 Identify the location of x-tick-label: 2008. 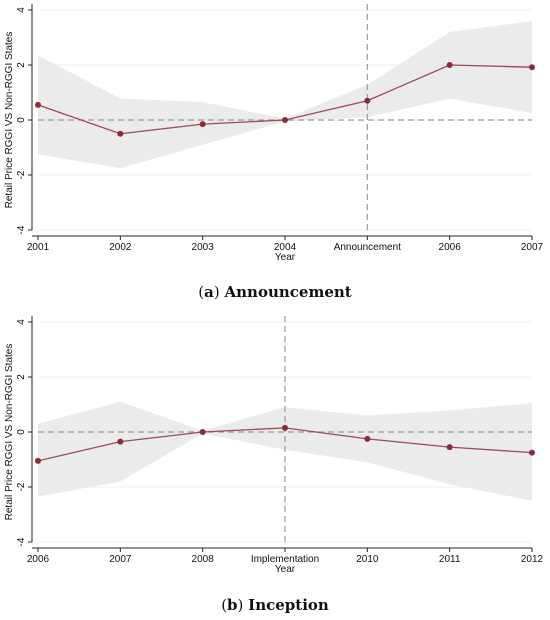
(203, 559).